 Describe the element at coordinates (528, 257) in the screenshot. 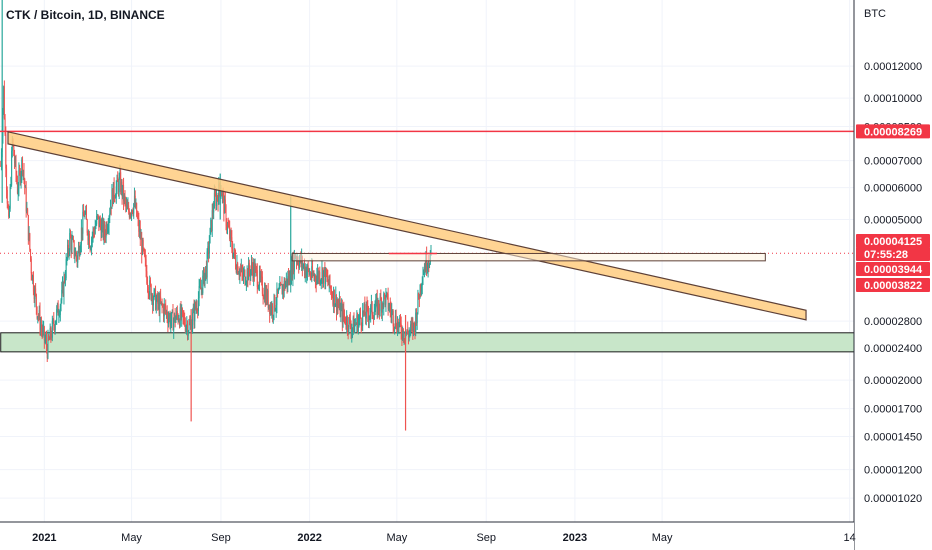

I see `range-box` at that location.